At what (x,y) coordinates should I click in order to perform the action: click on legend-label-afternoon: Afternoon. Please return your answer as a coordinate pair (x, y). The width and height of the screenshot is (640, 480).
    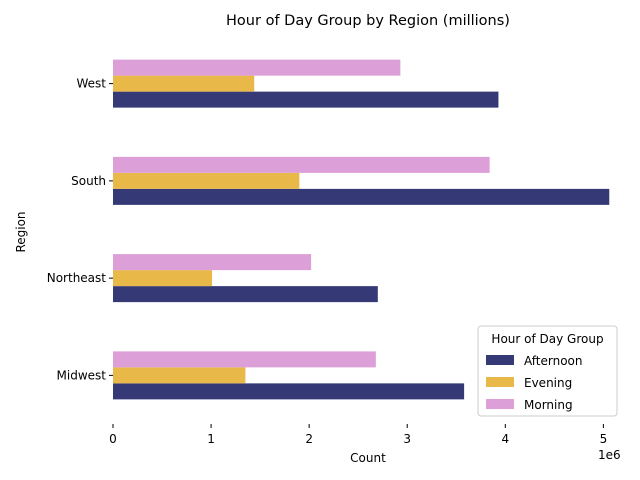
    Looking at the image, I should click on (553, 361).